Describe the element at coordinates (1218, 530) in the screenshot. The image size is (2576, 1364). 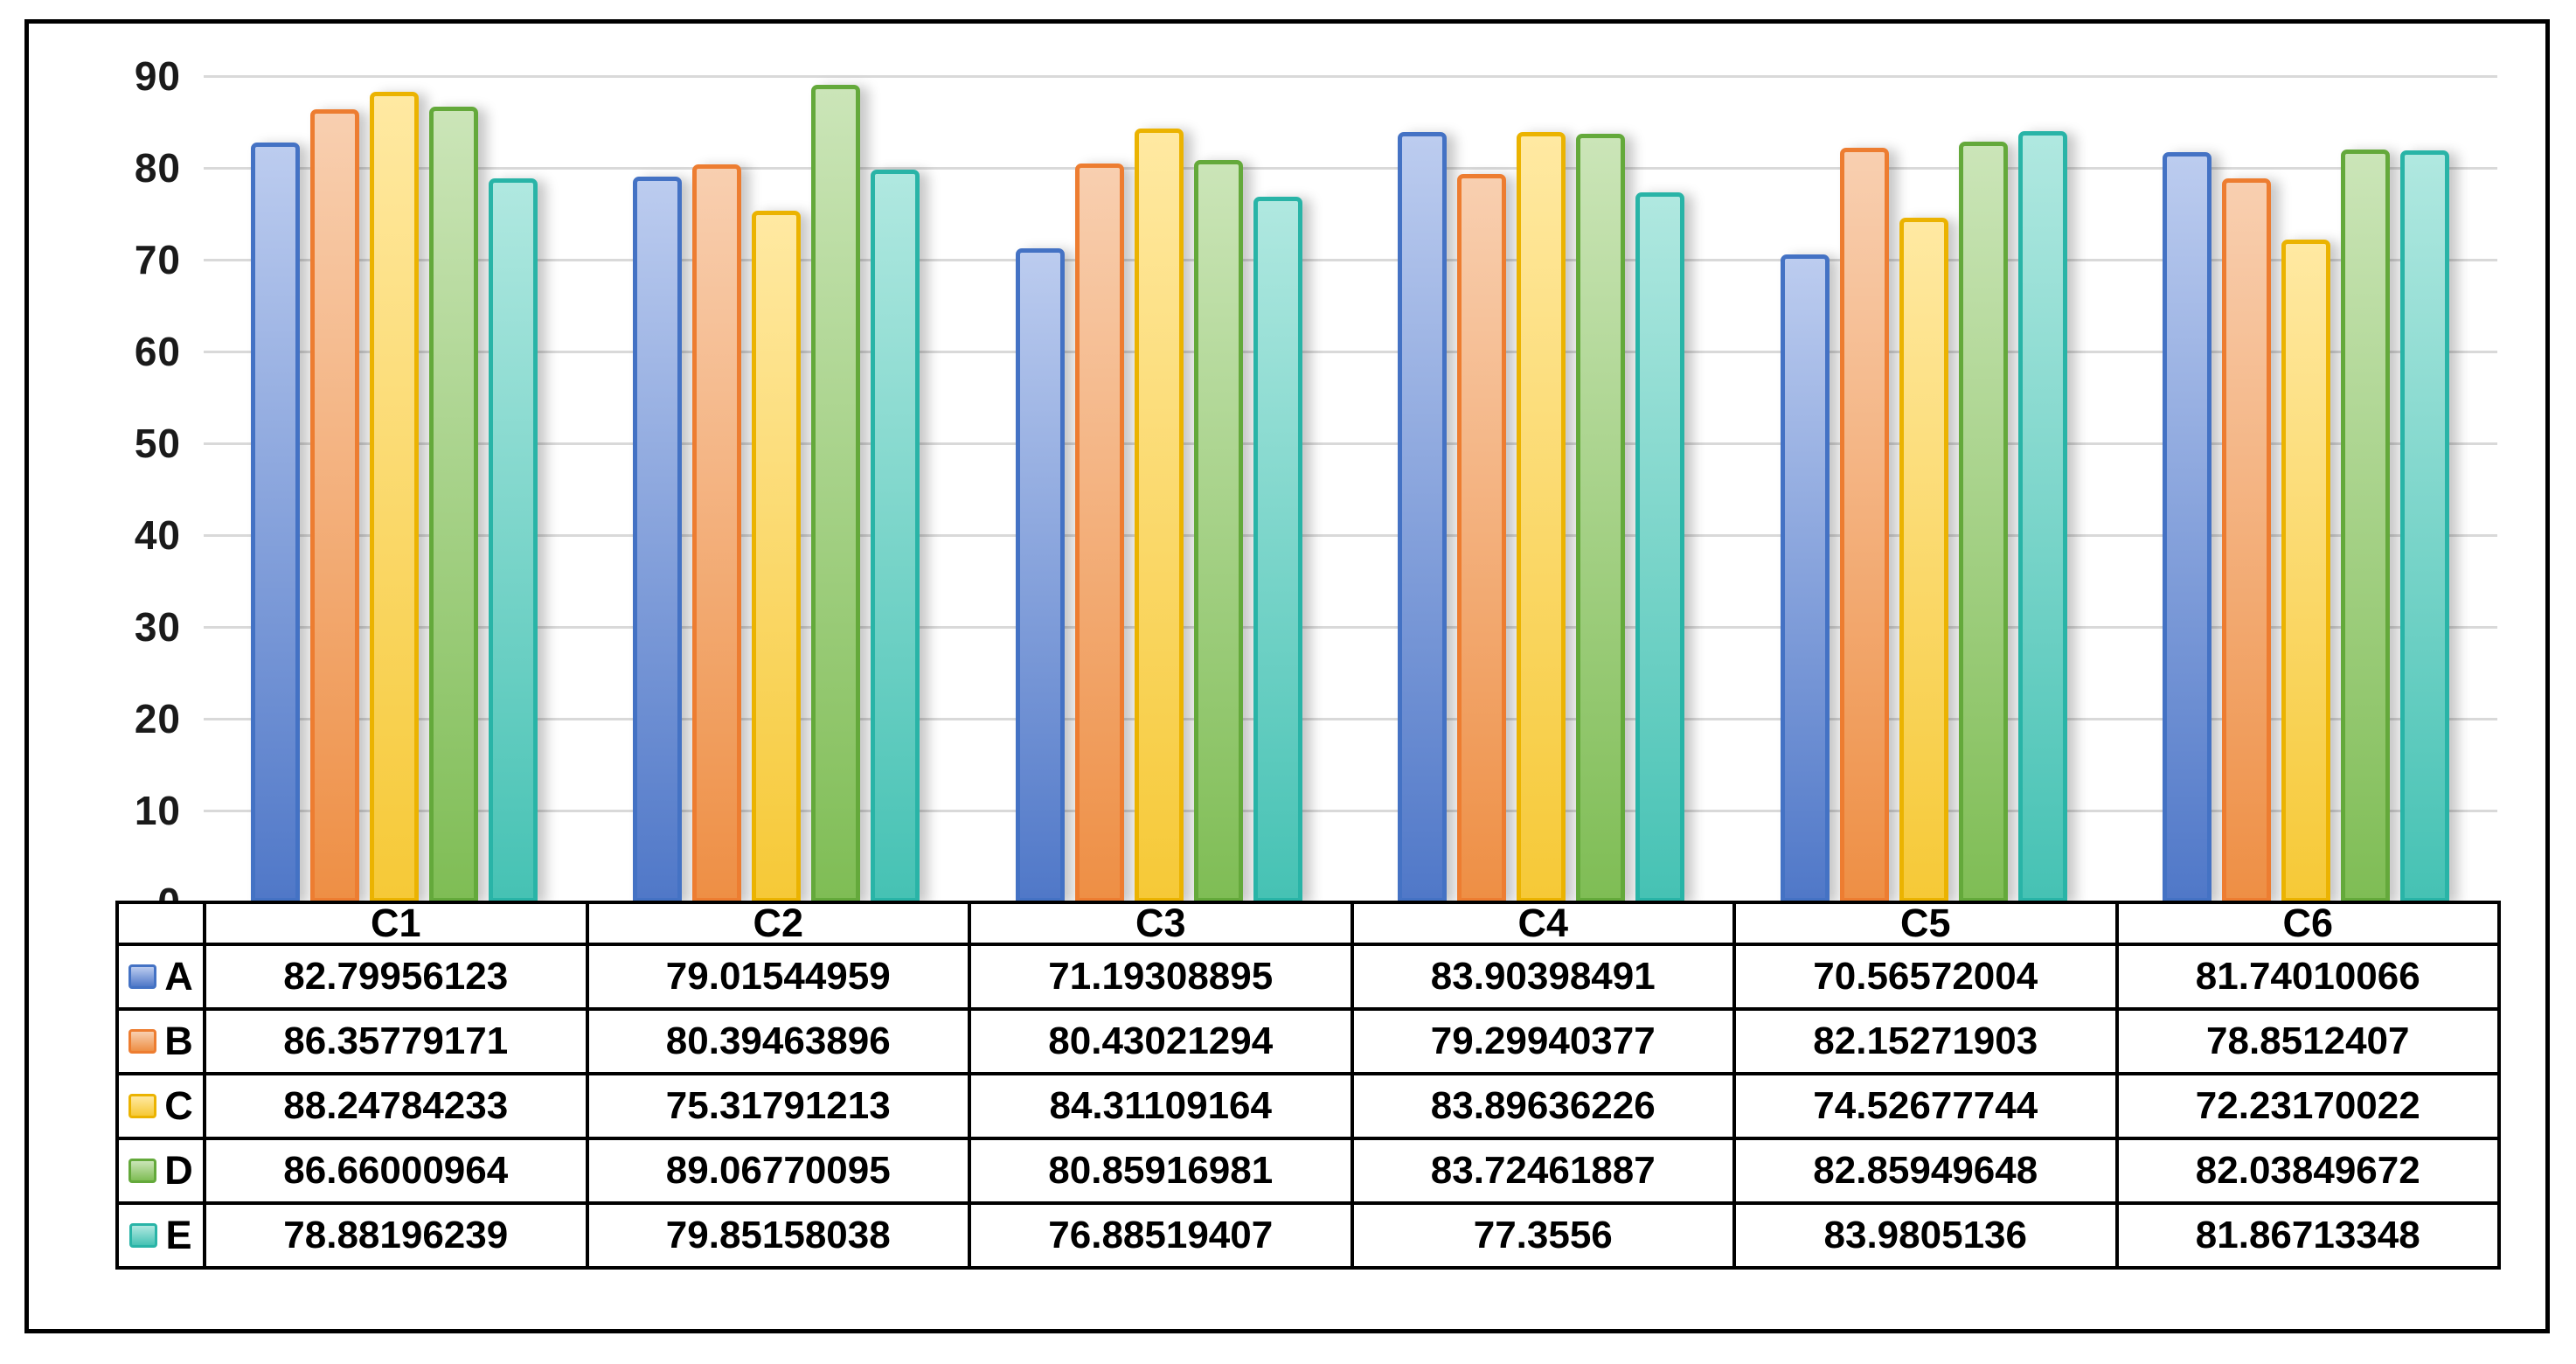
I see `bar-D-C3` at that location.